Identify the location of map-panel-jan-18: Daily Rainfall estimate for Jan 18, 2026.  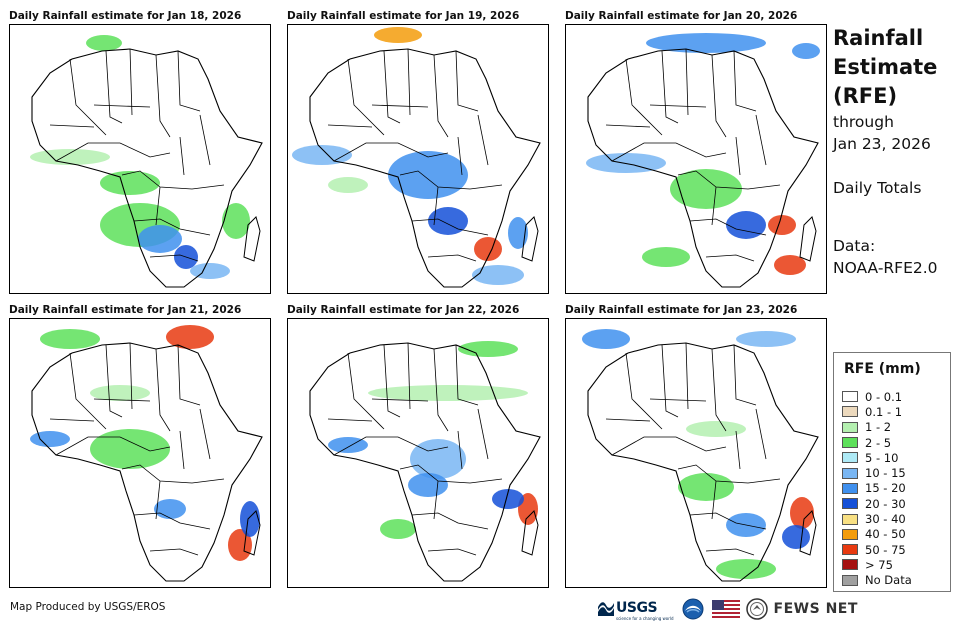
(140, 151).